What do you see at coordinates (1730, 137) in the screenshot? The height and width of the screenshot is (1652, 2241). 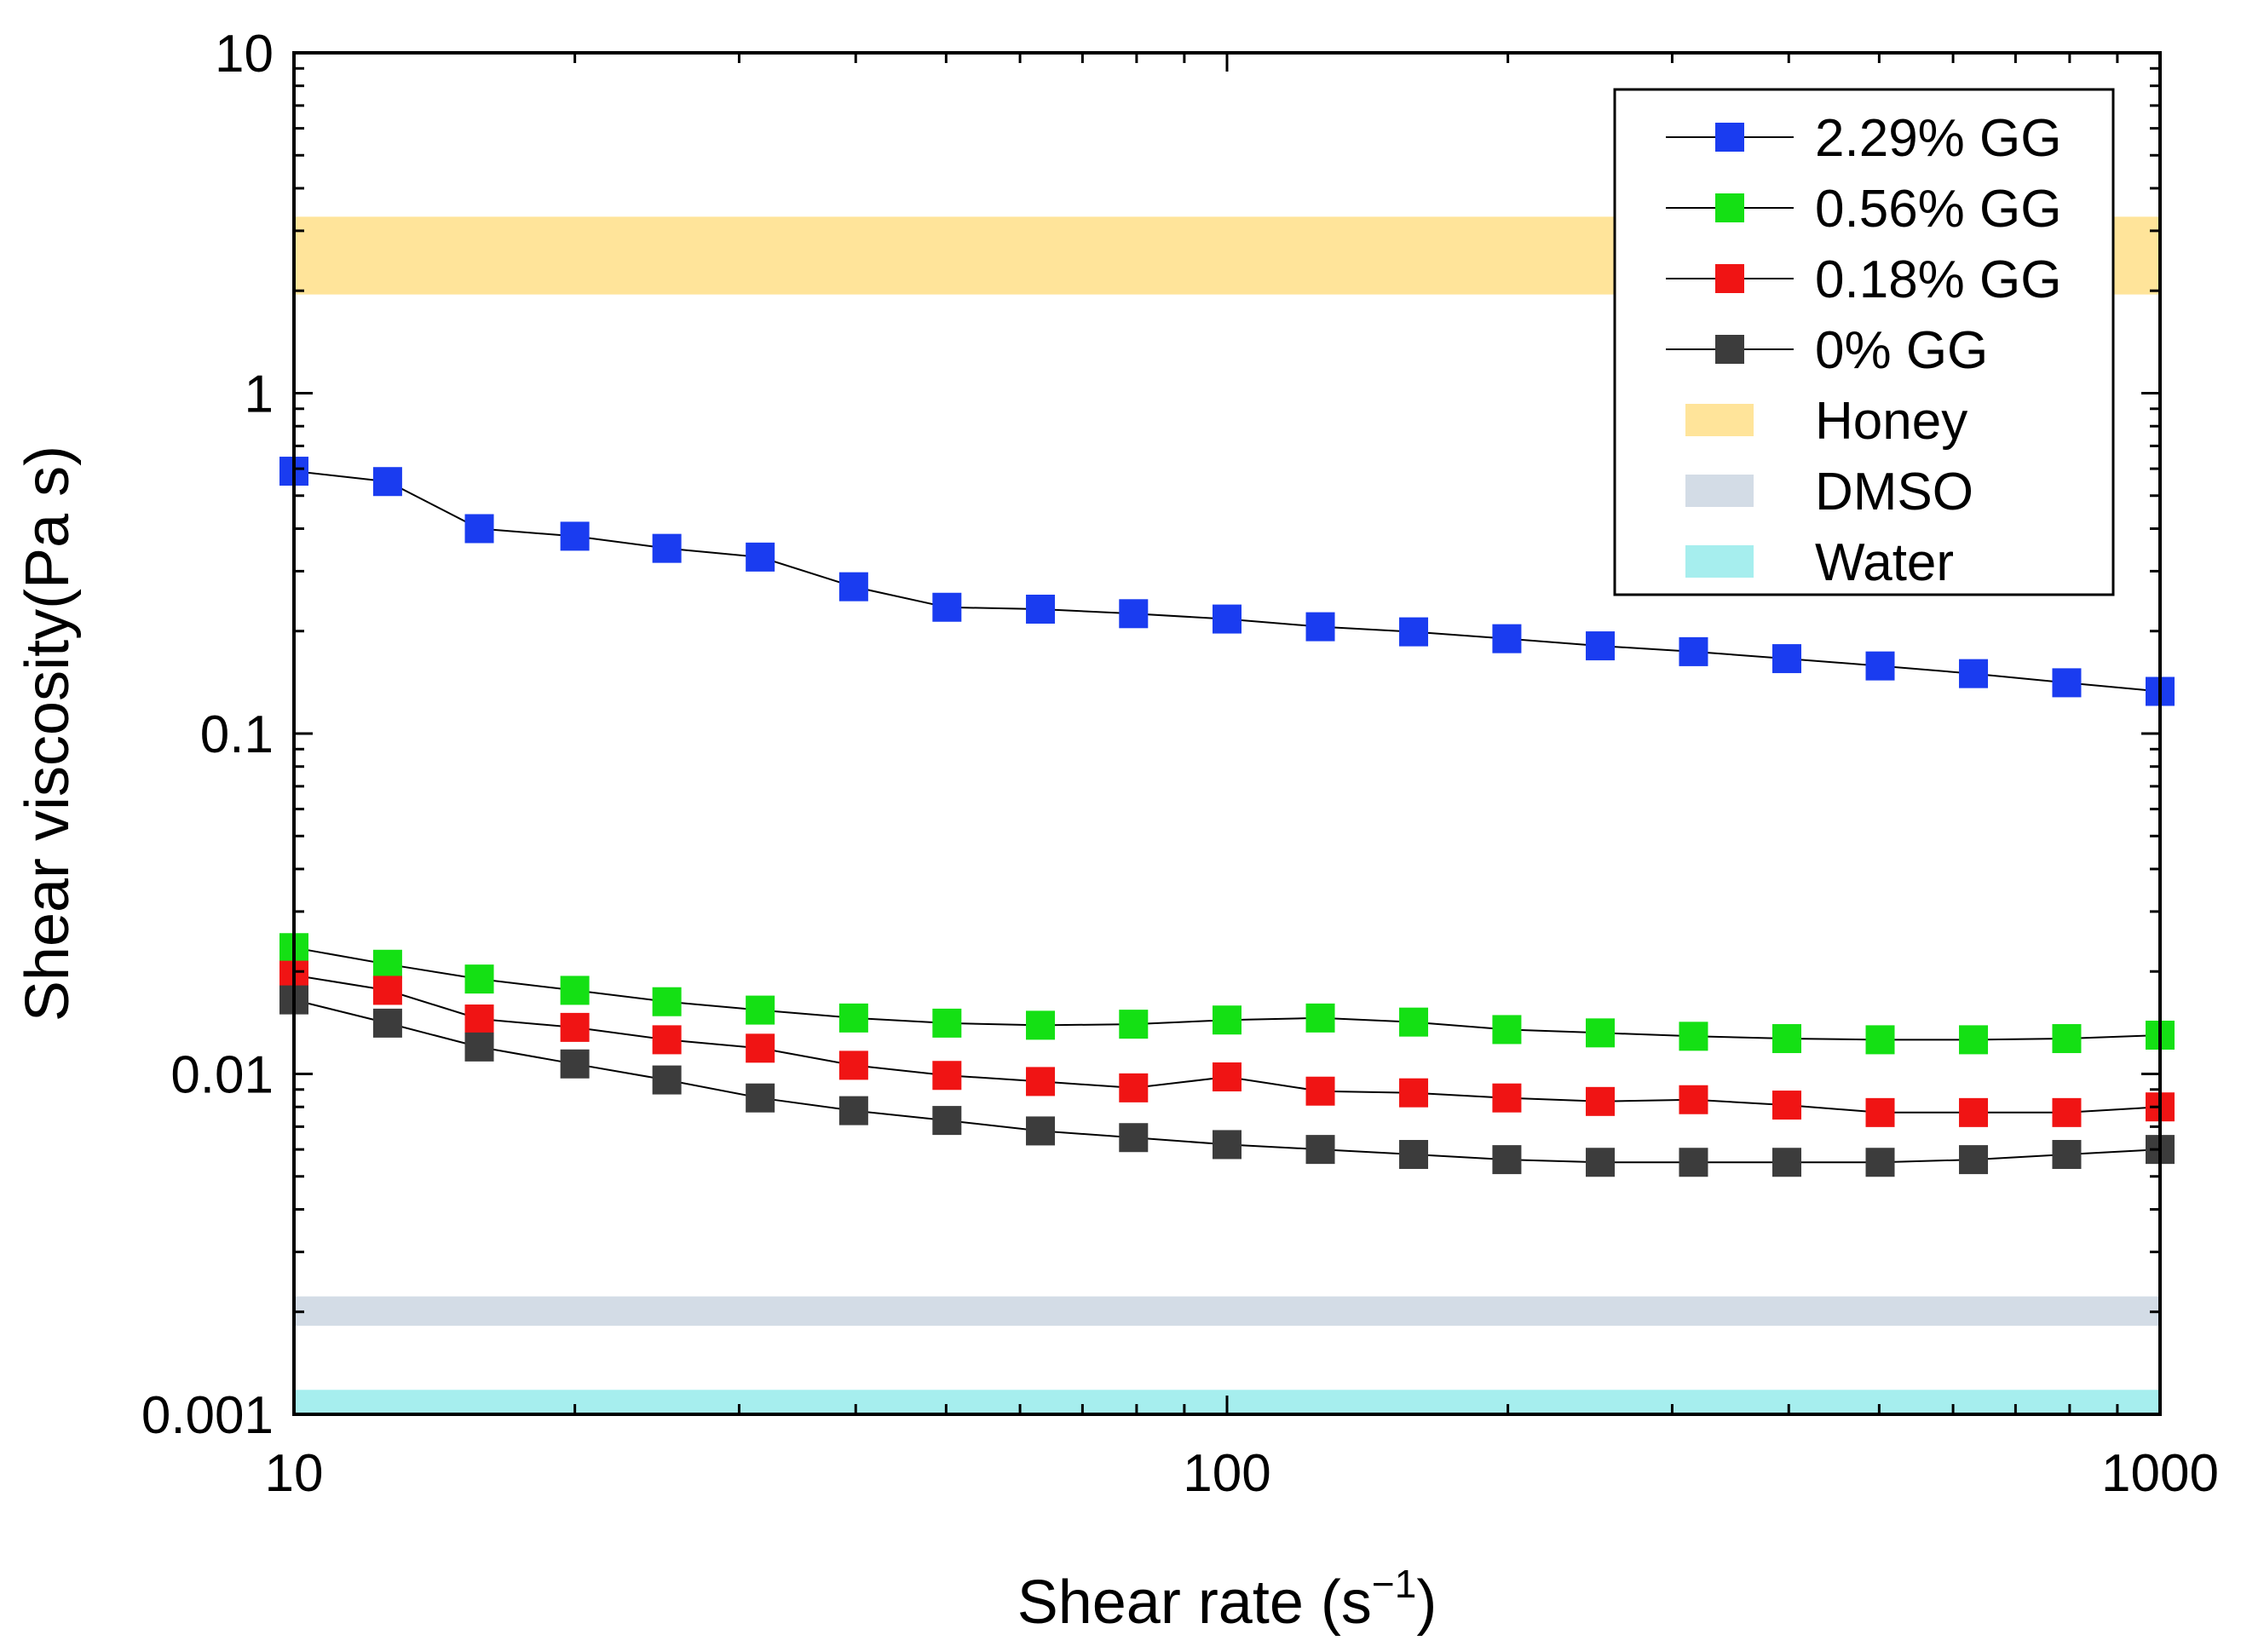 I see `legend-marker-2-29pct-gg` at bounding box center [1730, 137].